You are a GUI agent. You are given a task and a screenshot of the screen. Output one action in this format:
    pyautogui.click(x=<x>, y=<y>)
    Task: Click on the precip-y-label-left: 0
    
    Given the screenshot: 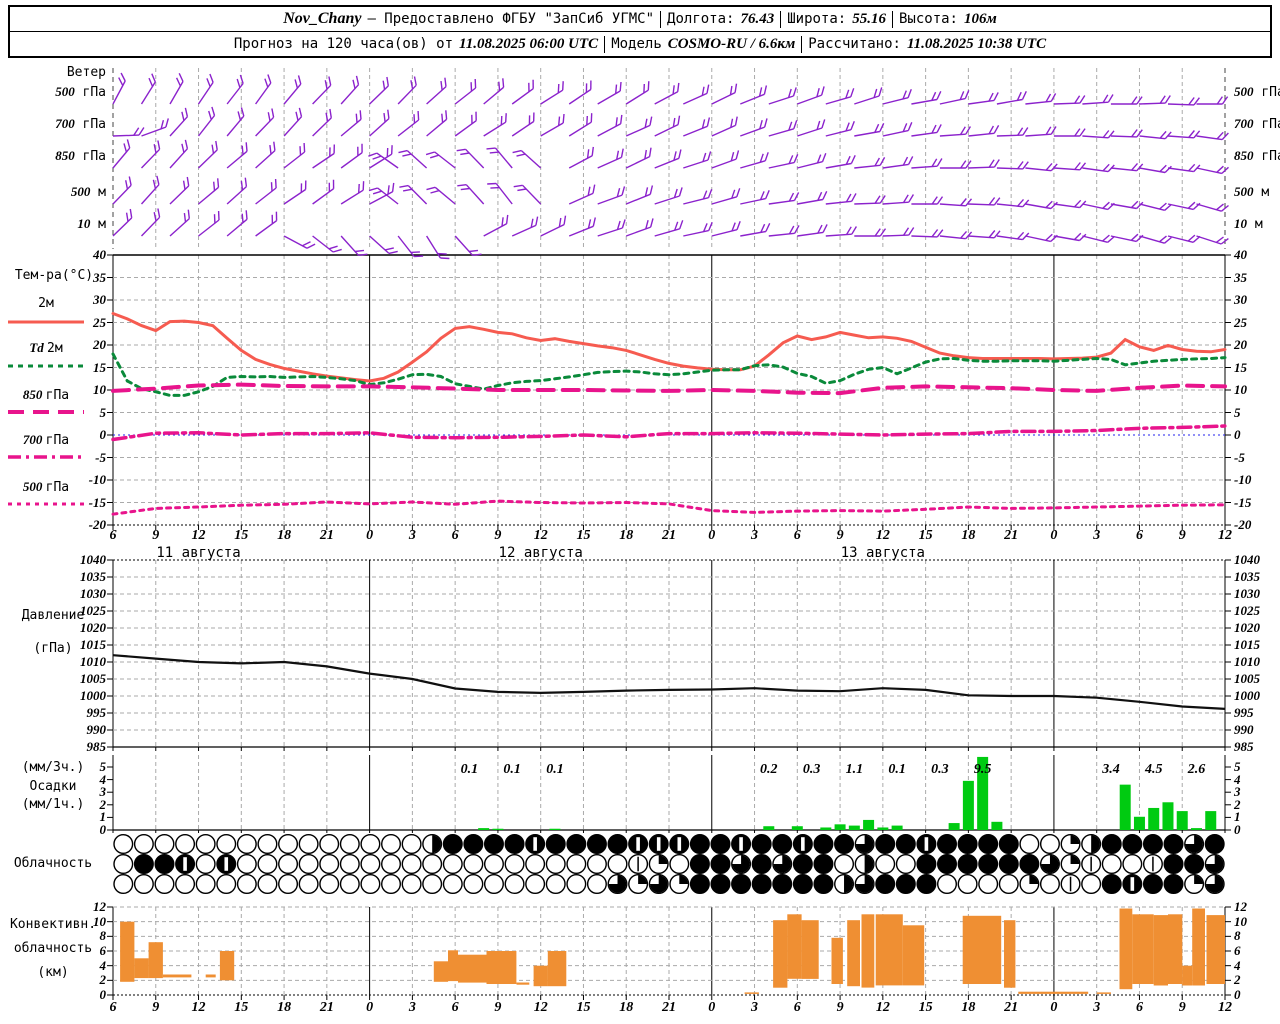 What is the action you would take?
    pyautogui.click(x=103, y=829)
    